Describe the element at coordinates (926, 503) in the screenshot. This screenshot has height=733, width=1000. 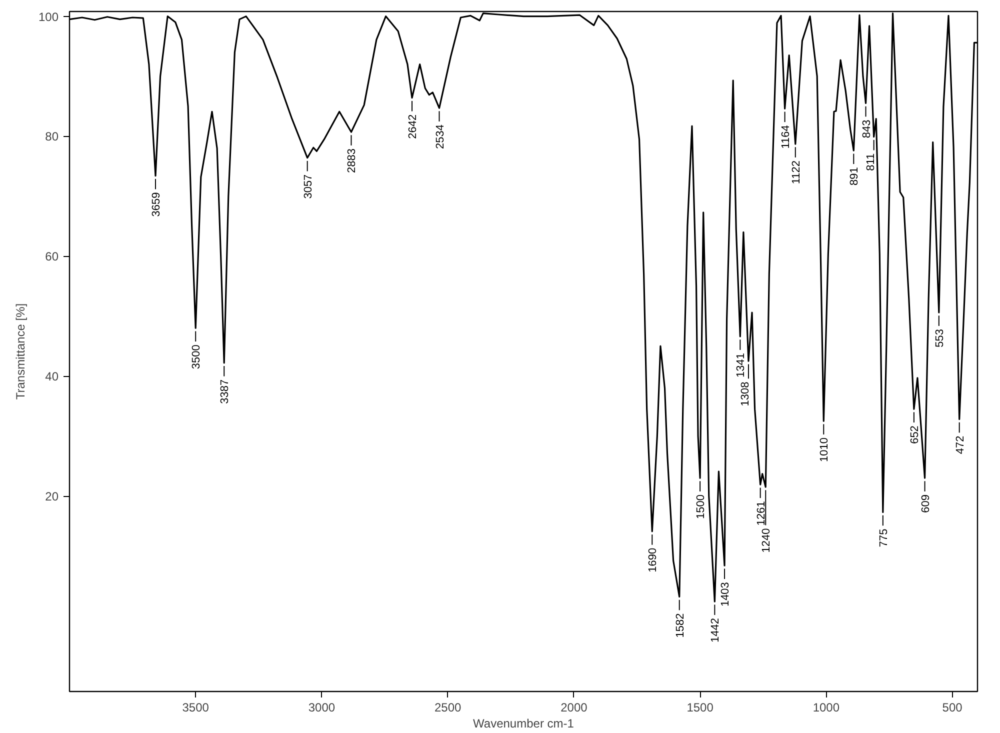
I see `annotation: 609` at that location.